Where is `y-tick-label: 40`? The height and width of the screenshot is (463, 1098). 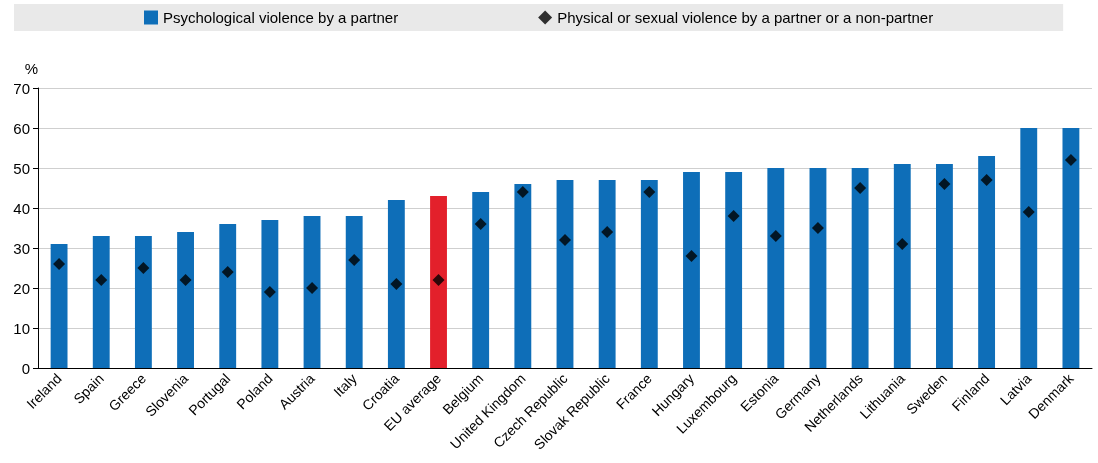
y-tick-label: 40 is located at coordinates (21, 208).